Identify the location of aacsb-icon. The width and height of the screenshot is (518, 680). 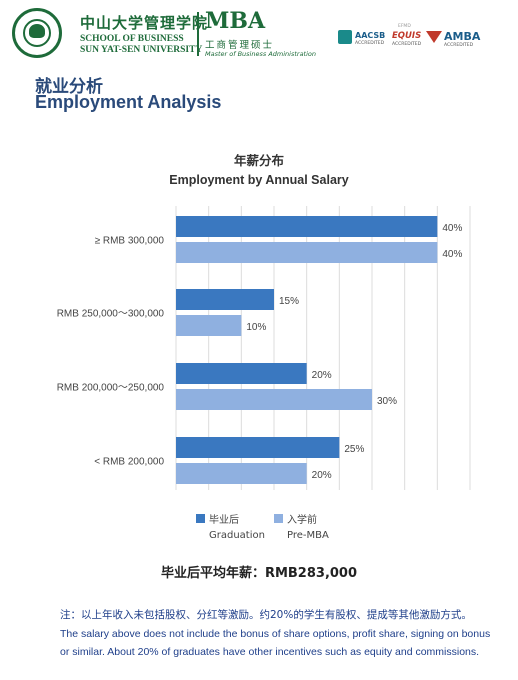
(345, 37).